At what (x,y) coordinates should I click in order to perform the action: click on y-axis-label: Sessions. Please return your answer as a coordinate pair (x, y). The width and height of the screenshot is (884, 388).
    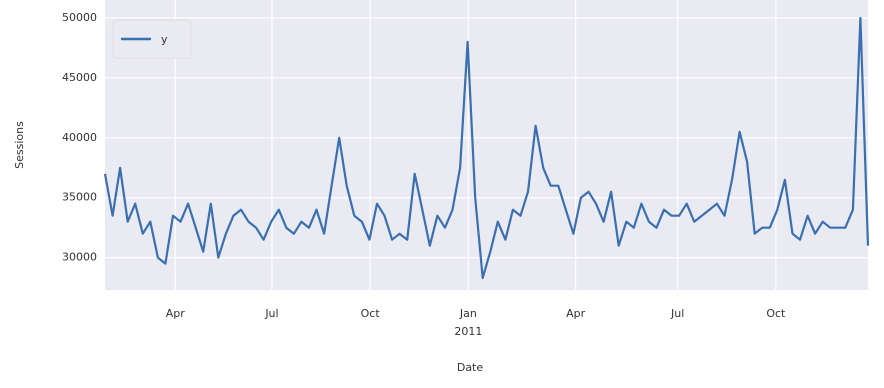
    Looking at the image, I should click on (19, 145).